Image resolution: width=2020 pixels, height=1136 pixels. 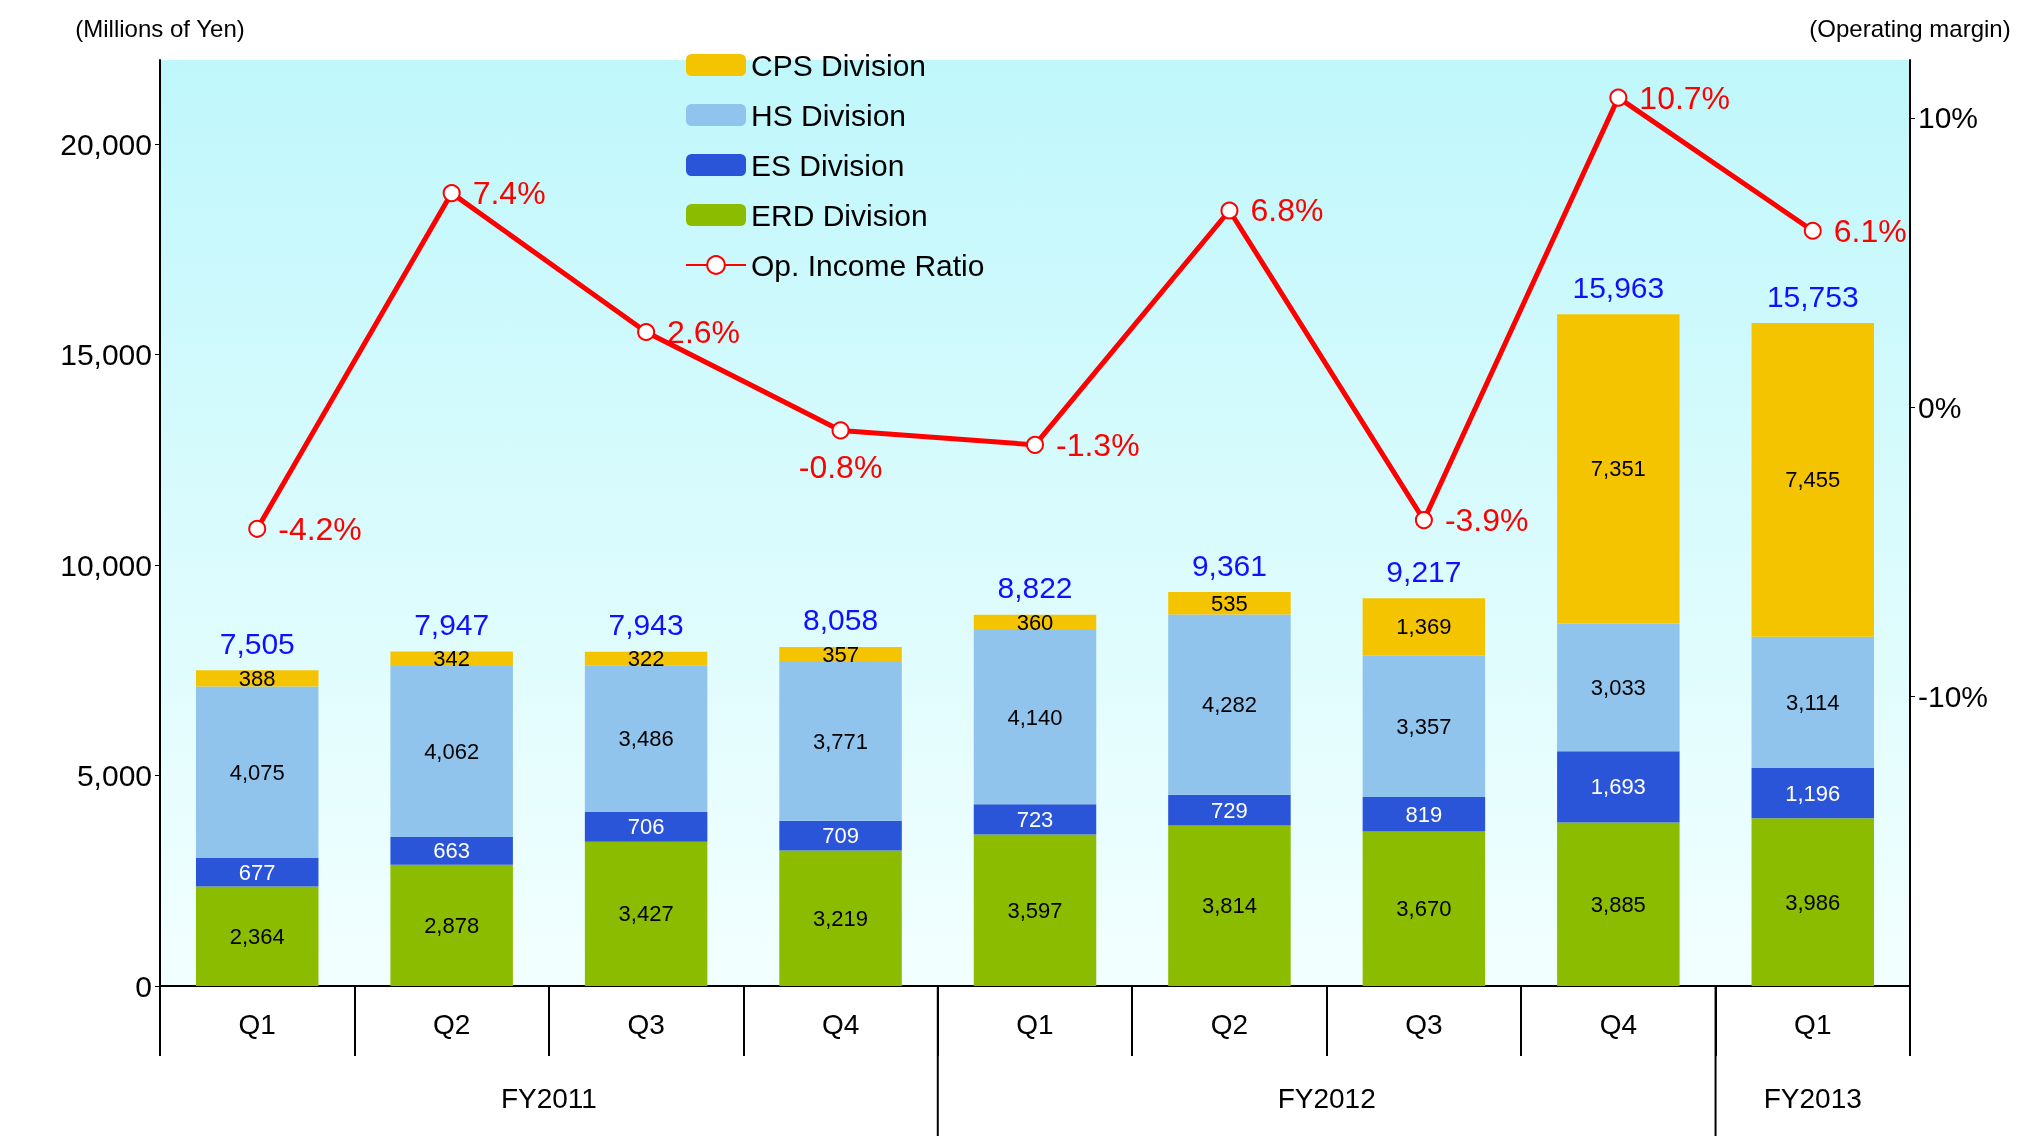 I want to click on data-label: 3,986, so click(x=1813, y=902).